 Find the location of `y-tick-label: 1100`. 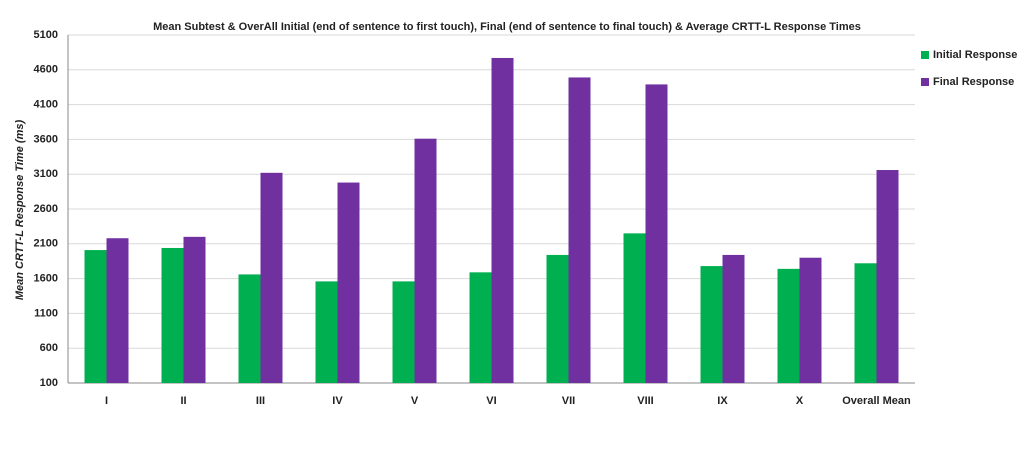

y-tick-label: 1100 is located at coordinates (46, 313).